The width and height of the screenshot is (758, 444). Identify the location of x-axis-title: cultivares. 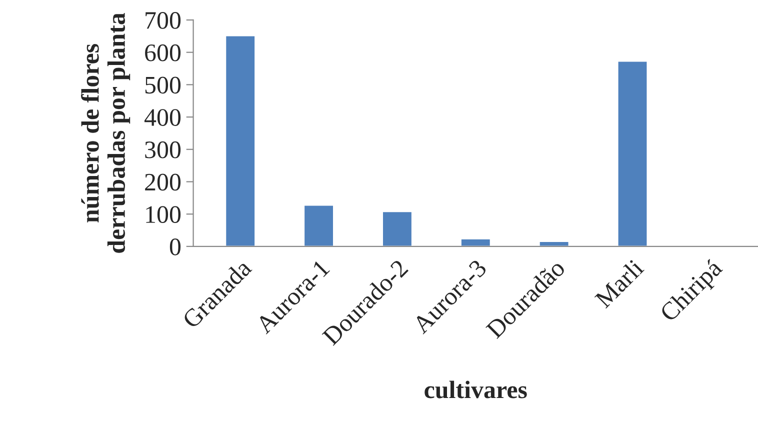
(475, 389).